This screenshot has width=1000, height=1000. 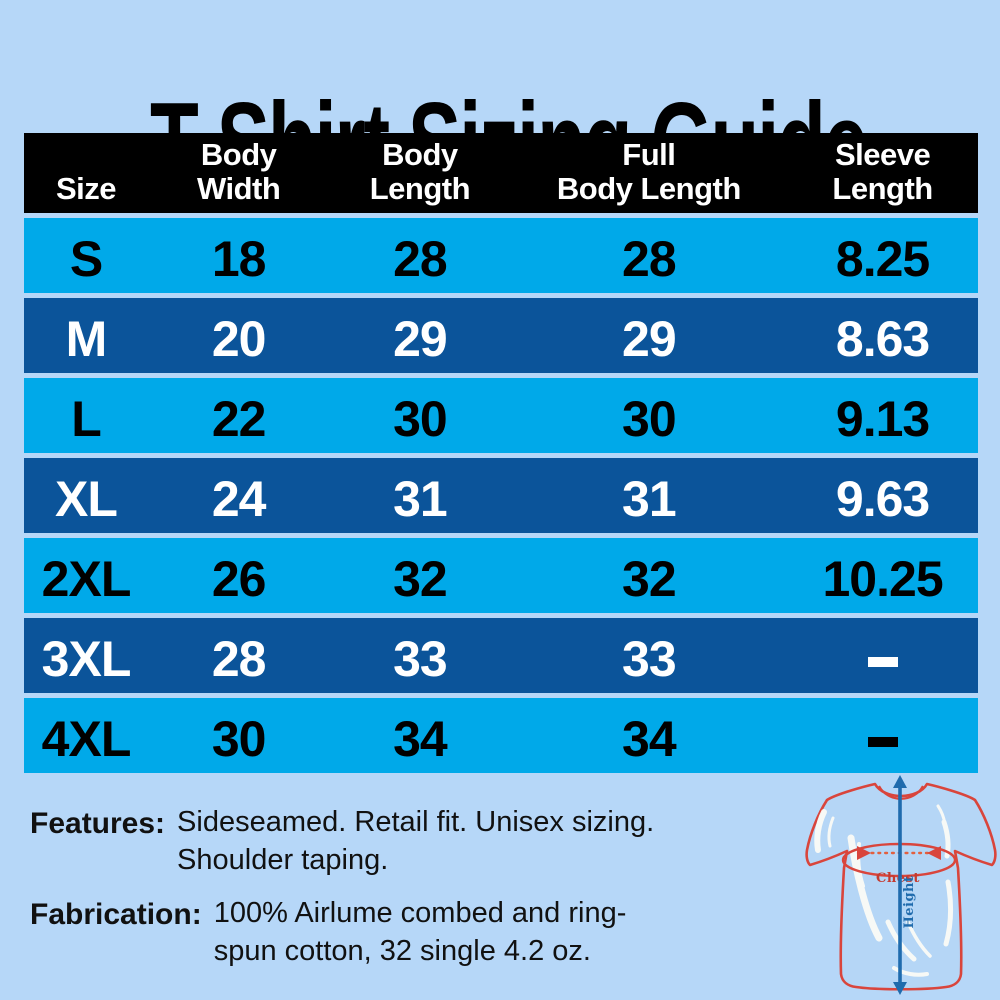 I want to click on table-row: L 22 30 30 9.13, so click(x=501, y=415).